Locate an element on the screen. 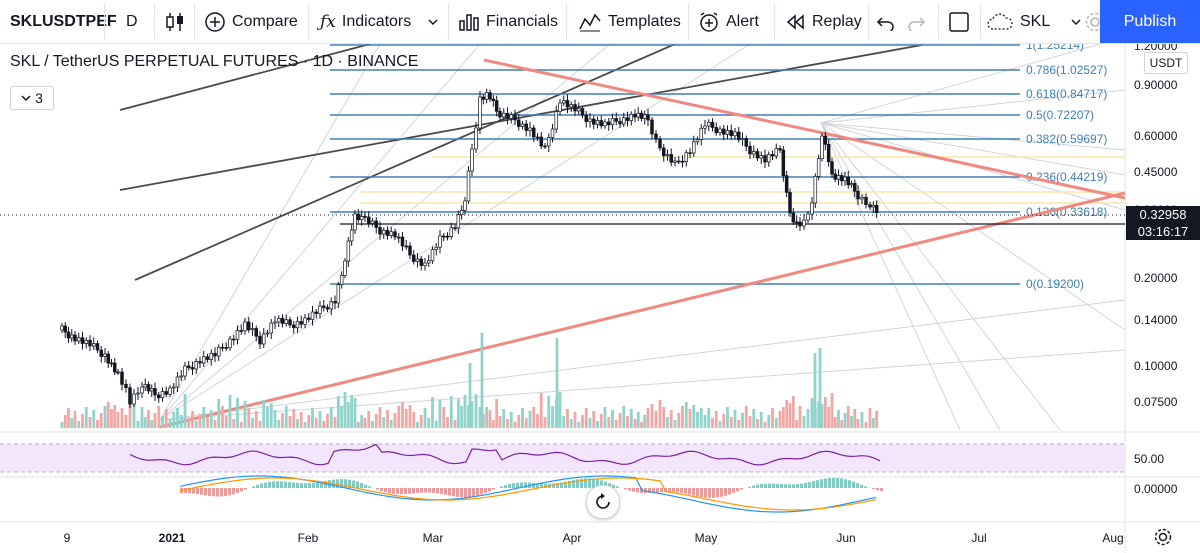 The width and height of the screenshot is (1200, 553). legend-collapse-button: 3 is located at coordinates (32, 98).